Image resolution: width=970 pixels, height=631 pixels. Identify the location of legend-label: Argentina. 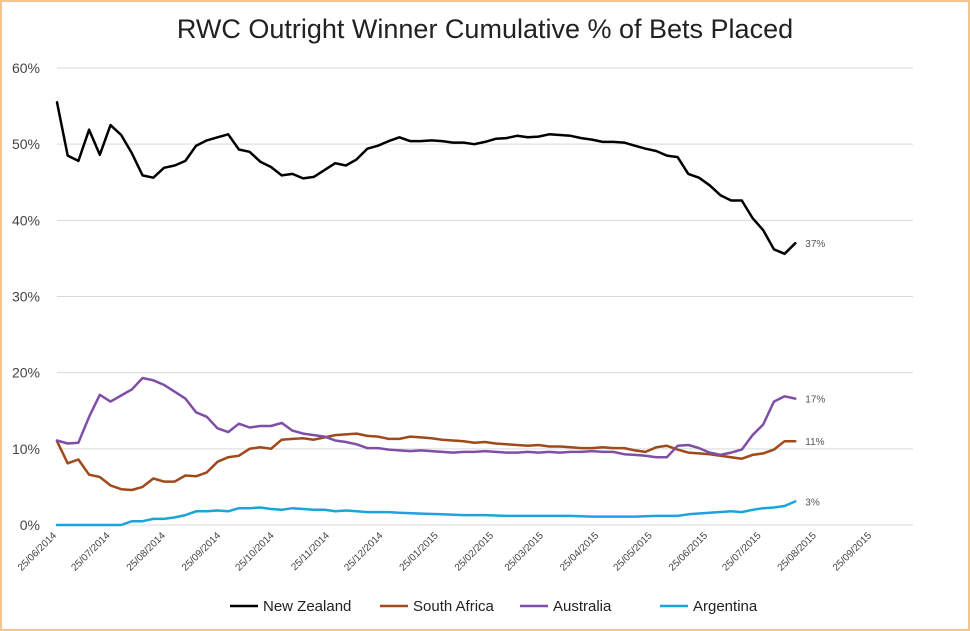
(725, 606).